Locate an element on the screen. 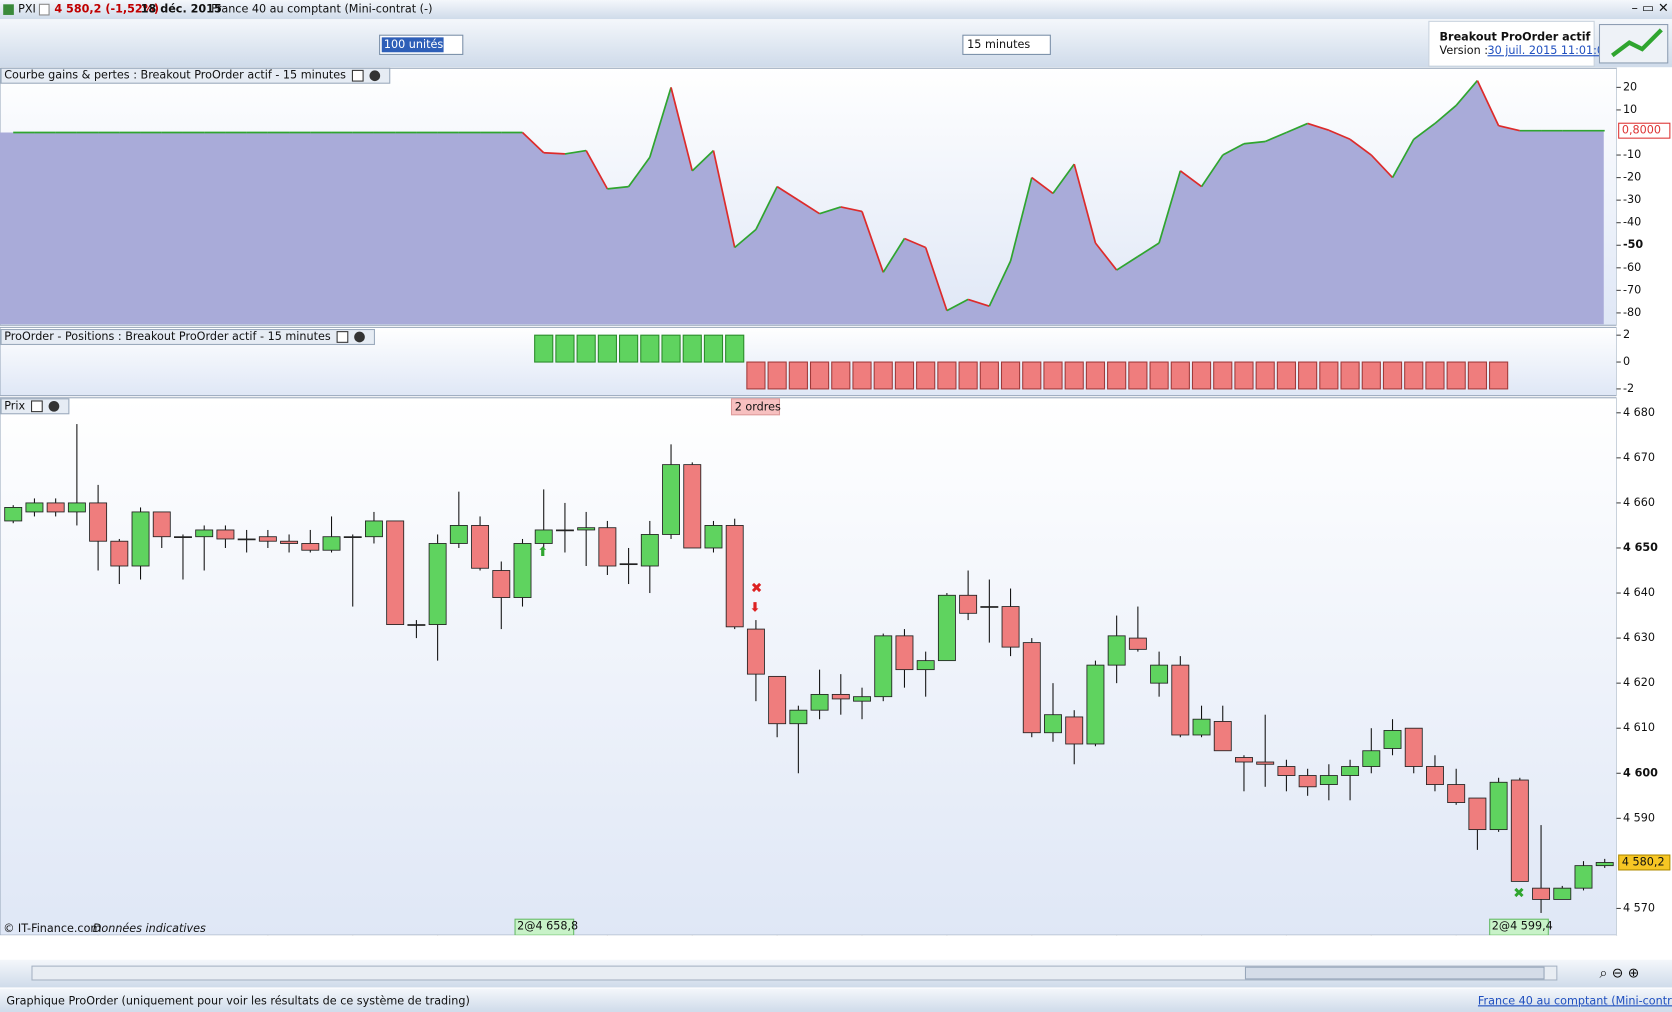 The height and width of the screenshot is (1012, 1672). y-tick-label: 2 is located at coordinates (1626, 334).